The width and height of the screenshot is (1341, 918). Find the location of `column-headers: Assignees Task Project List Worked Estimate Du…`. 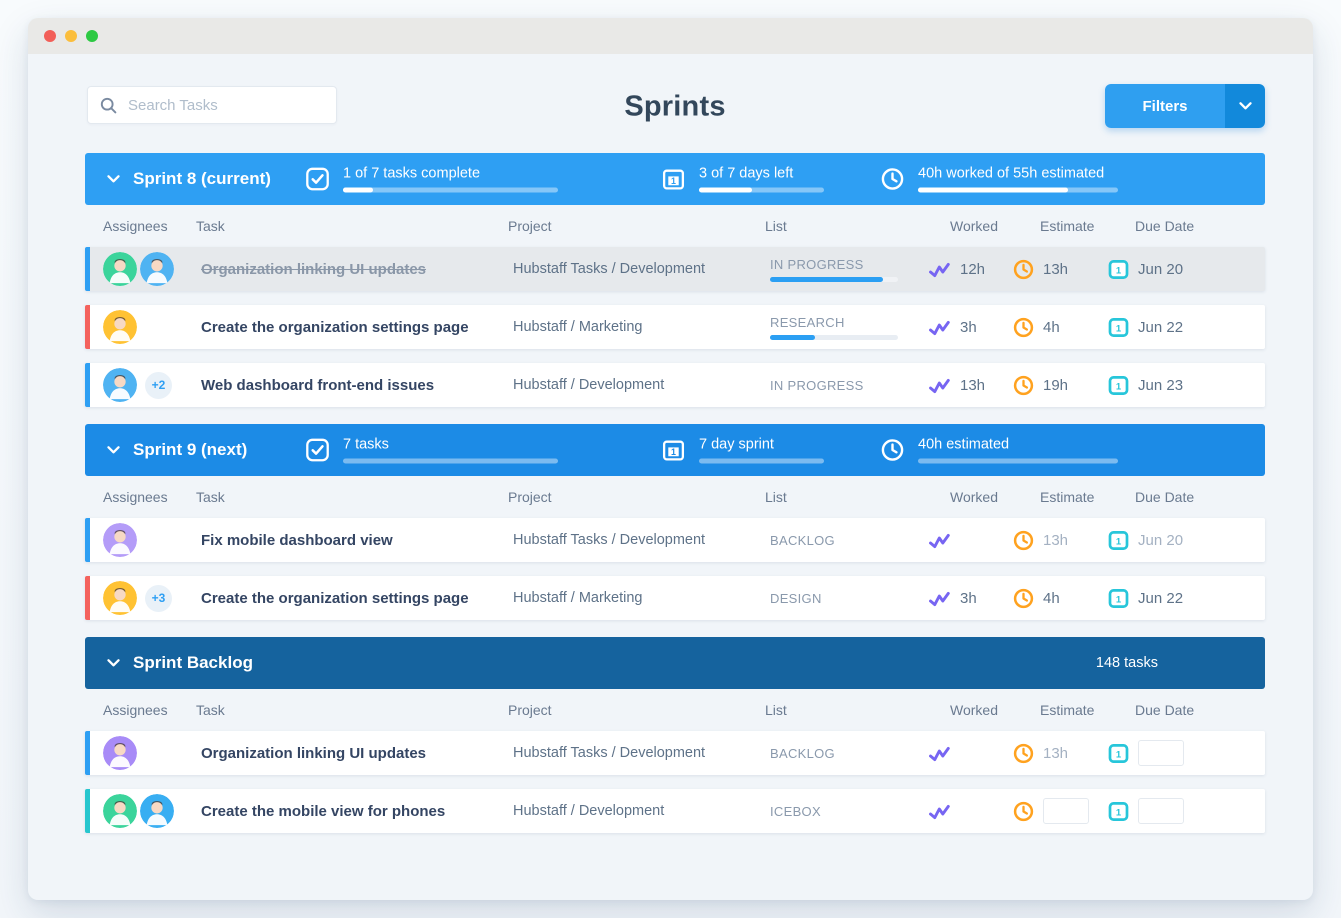

column-headers: Assignees Task Project List Worked Estimate Du… is located at coordinates (675, 710).